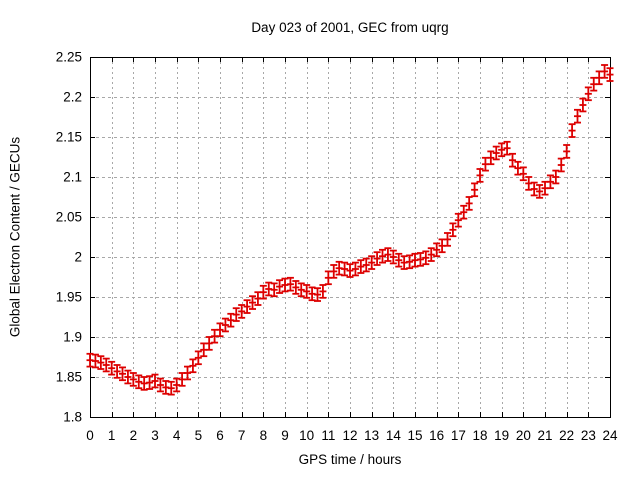 This screenshot has width=640, height=480. I want to click on x-tick-label: 16, so click(436, 435).